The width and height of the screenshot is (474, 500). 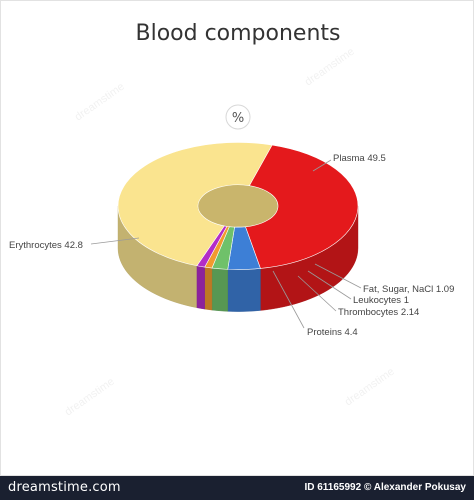 What do you see at coordinates (408, 289) in the screenshot?
I see `label-other: Fat, Sugar, NaCl 1.09` at bounding box center [408, 289].